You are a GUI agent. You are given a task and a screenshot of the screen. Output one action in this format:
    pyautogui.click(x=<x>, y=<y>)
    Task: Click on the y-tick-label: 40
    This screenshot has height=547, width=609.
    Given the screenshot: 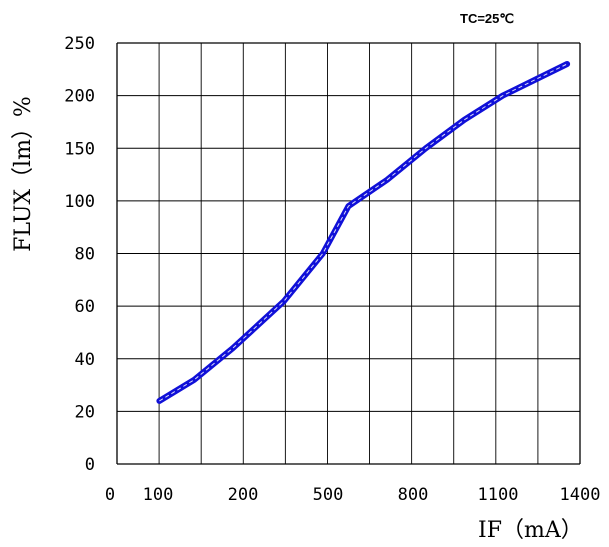 What is the action you would take?
    pyautogui.click(x=85, y=360)
    